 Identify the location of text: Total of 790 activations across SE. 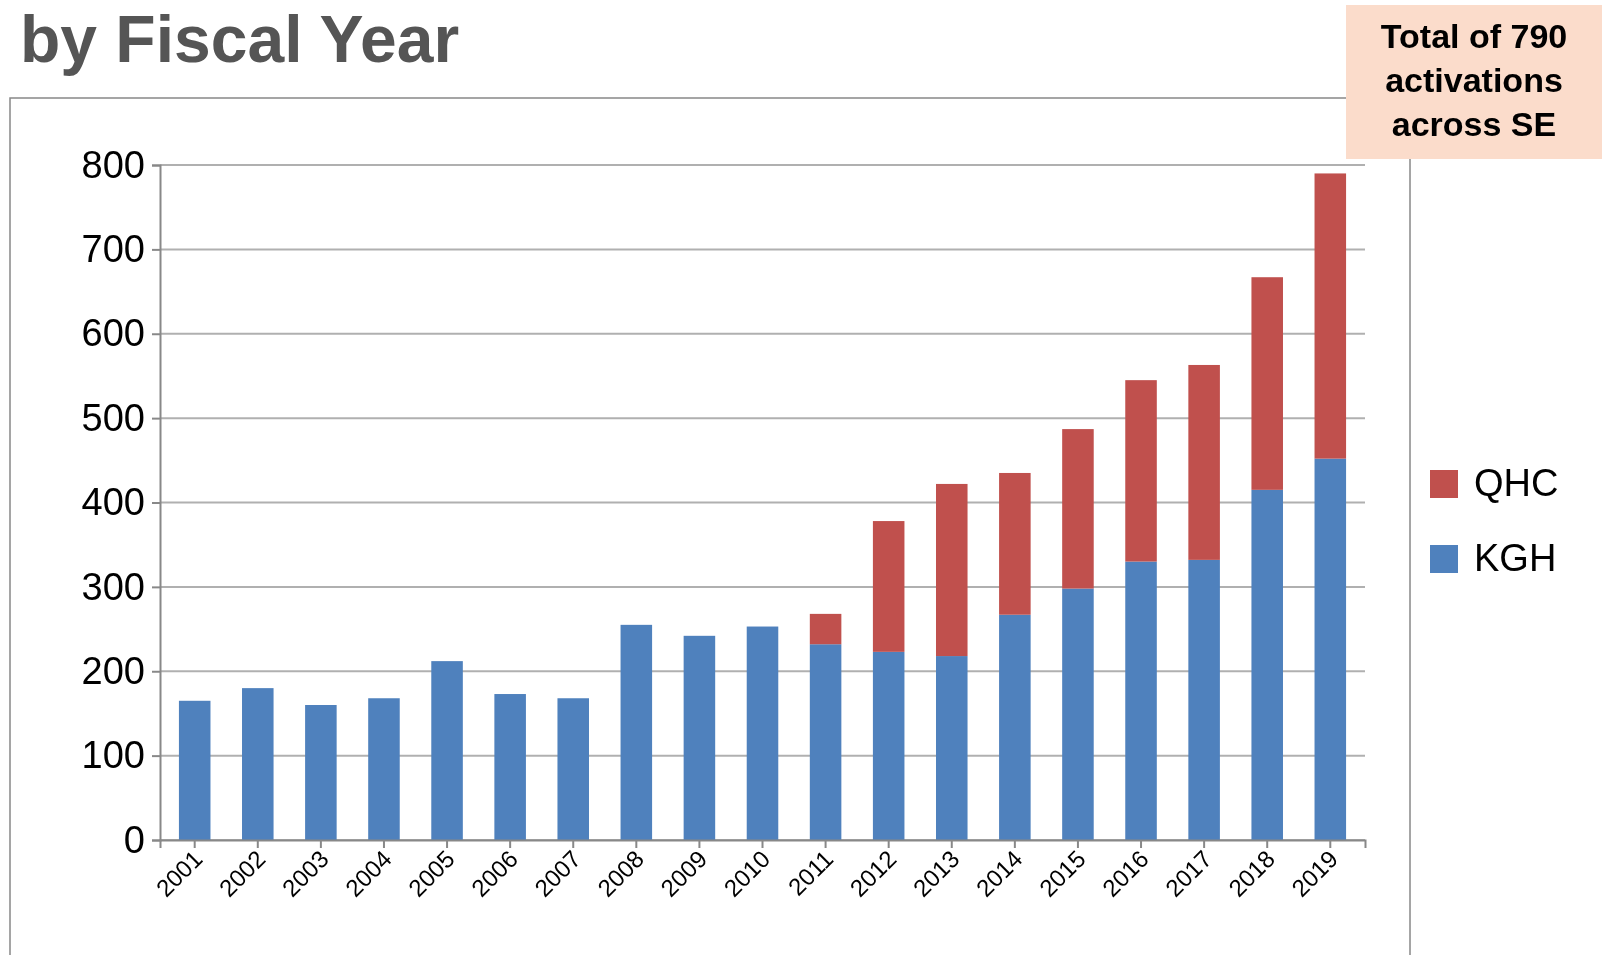
(1474, 80).